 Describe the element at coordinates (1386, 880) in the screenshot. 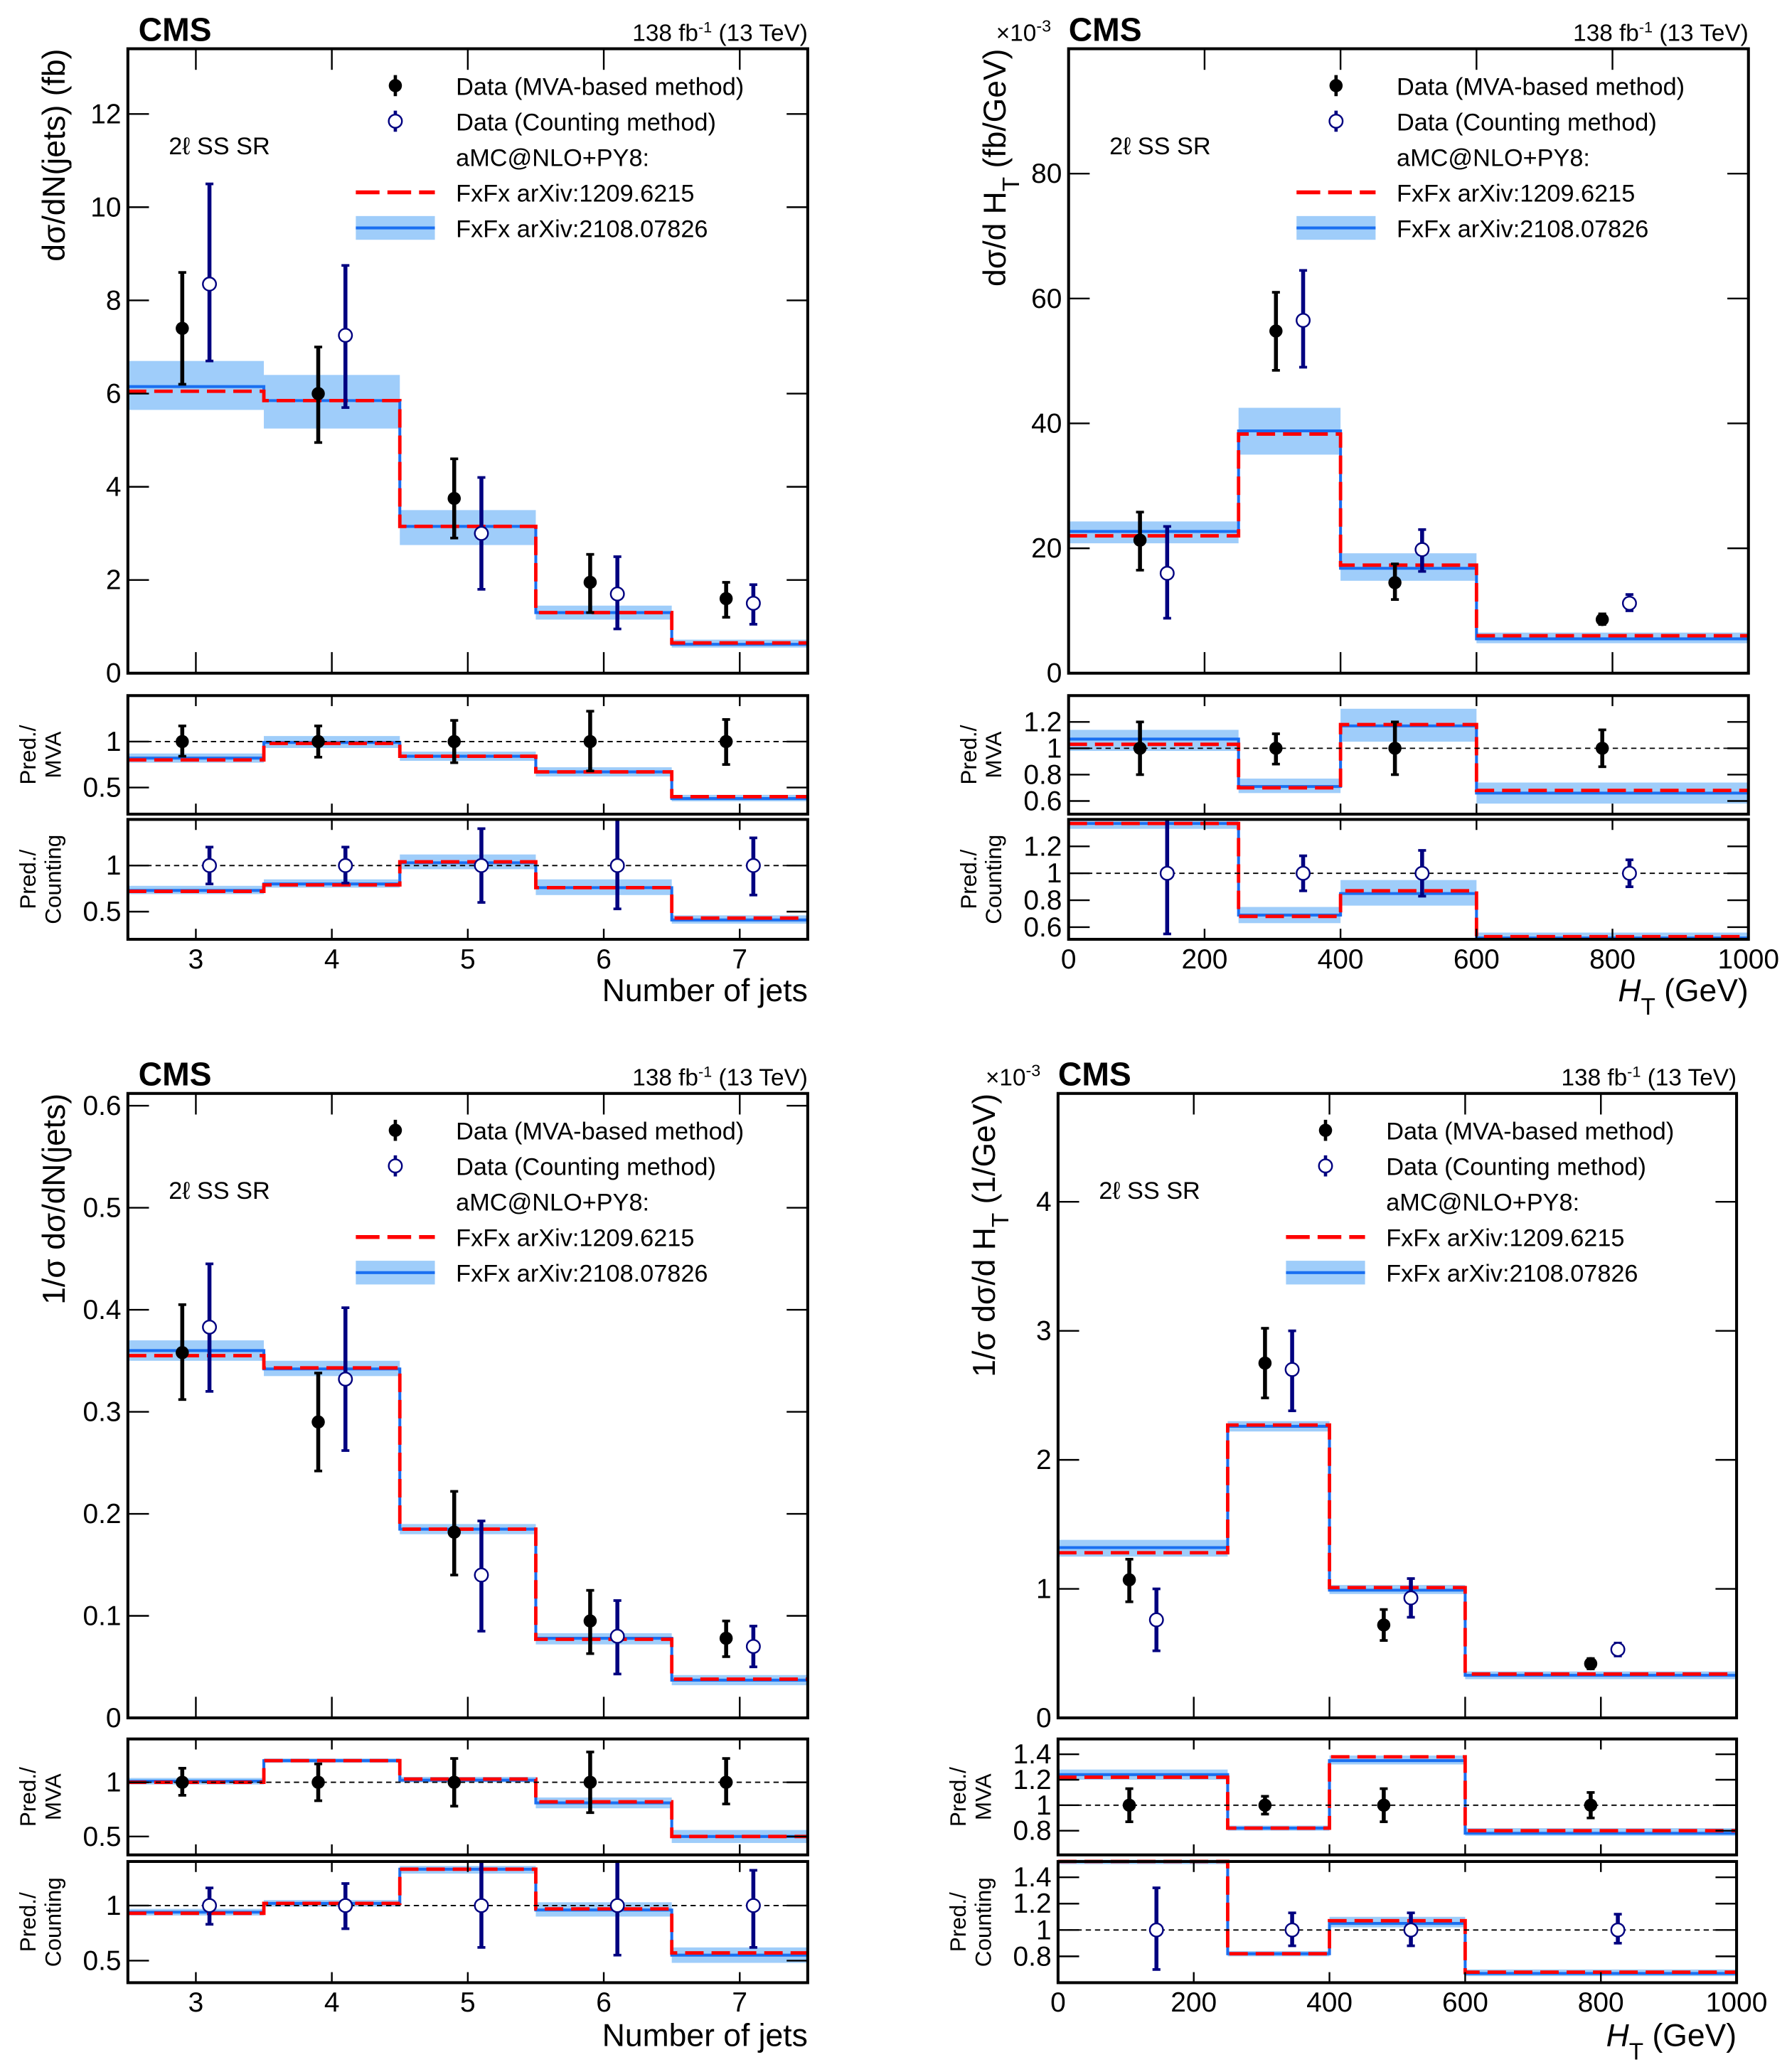

I see `ratio-counting-panel: 0.60.811.2` at that location.